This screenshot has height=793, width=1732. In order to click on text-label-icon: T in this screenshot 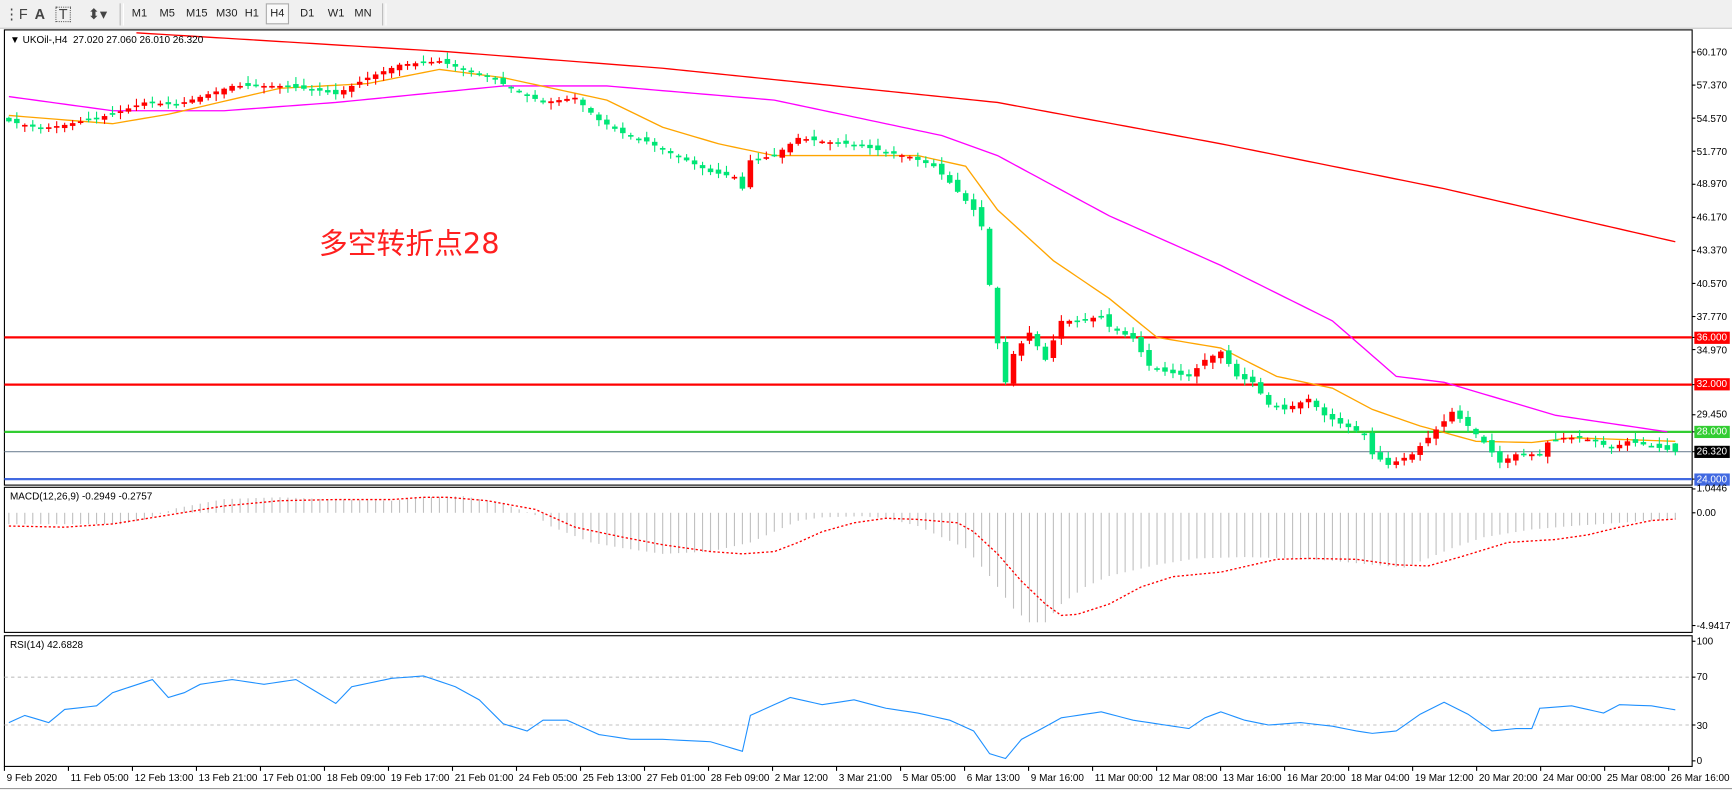, I will do `click(63, 15)`.